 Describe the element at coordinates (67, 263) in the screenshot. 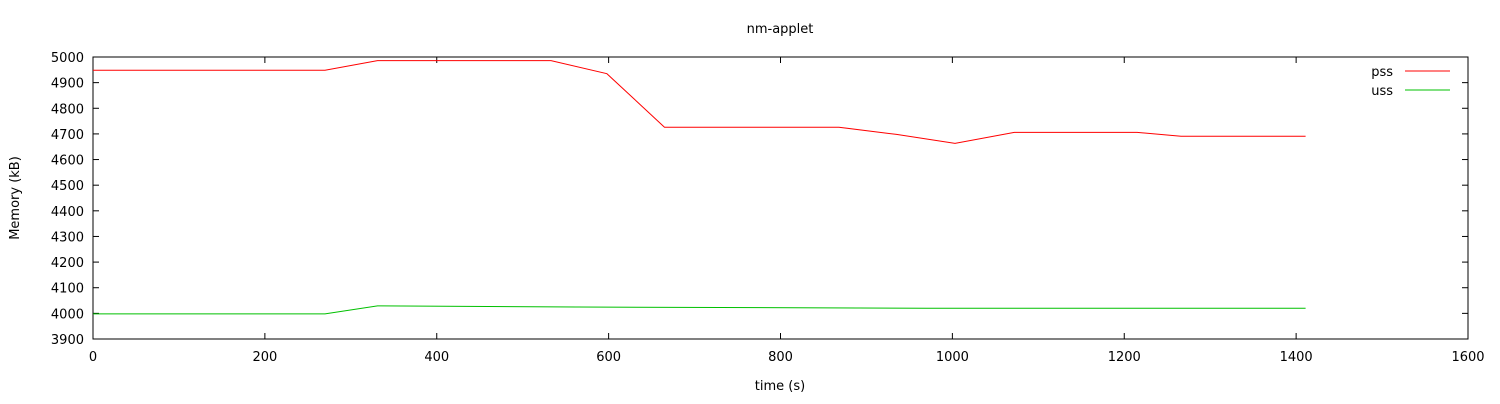

I see `y-tick-label: 4200` at that location.